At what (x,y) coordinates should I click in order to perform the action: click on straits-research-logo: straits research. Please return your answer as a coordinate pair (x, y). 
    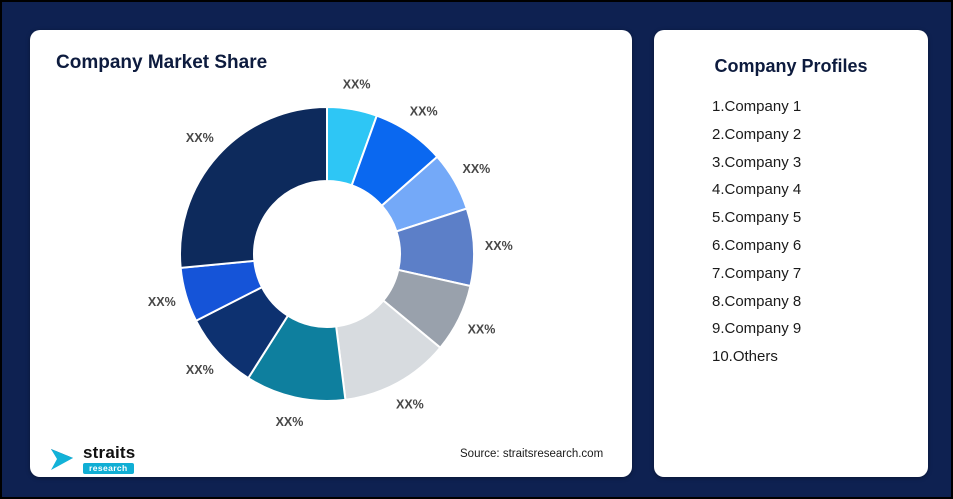
    Looking at the image, I should click on (92, 459).